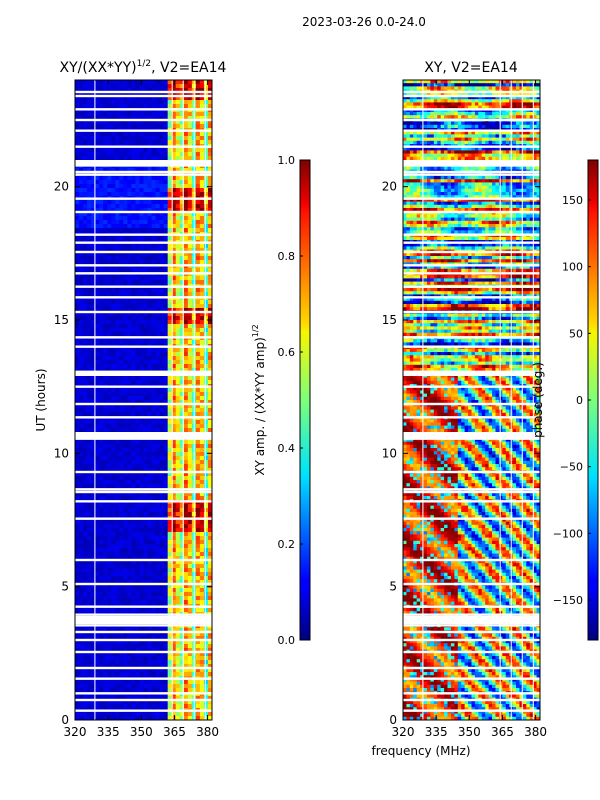  I want to click on colorbar-tick-label: 100, so click(572, 267).